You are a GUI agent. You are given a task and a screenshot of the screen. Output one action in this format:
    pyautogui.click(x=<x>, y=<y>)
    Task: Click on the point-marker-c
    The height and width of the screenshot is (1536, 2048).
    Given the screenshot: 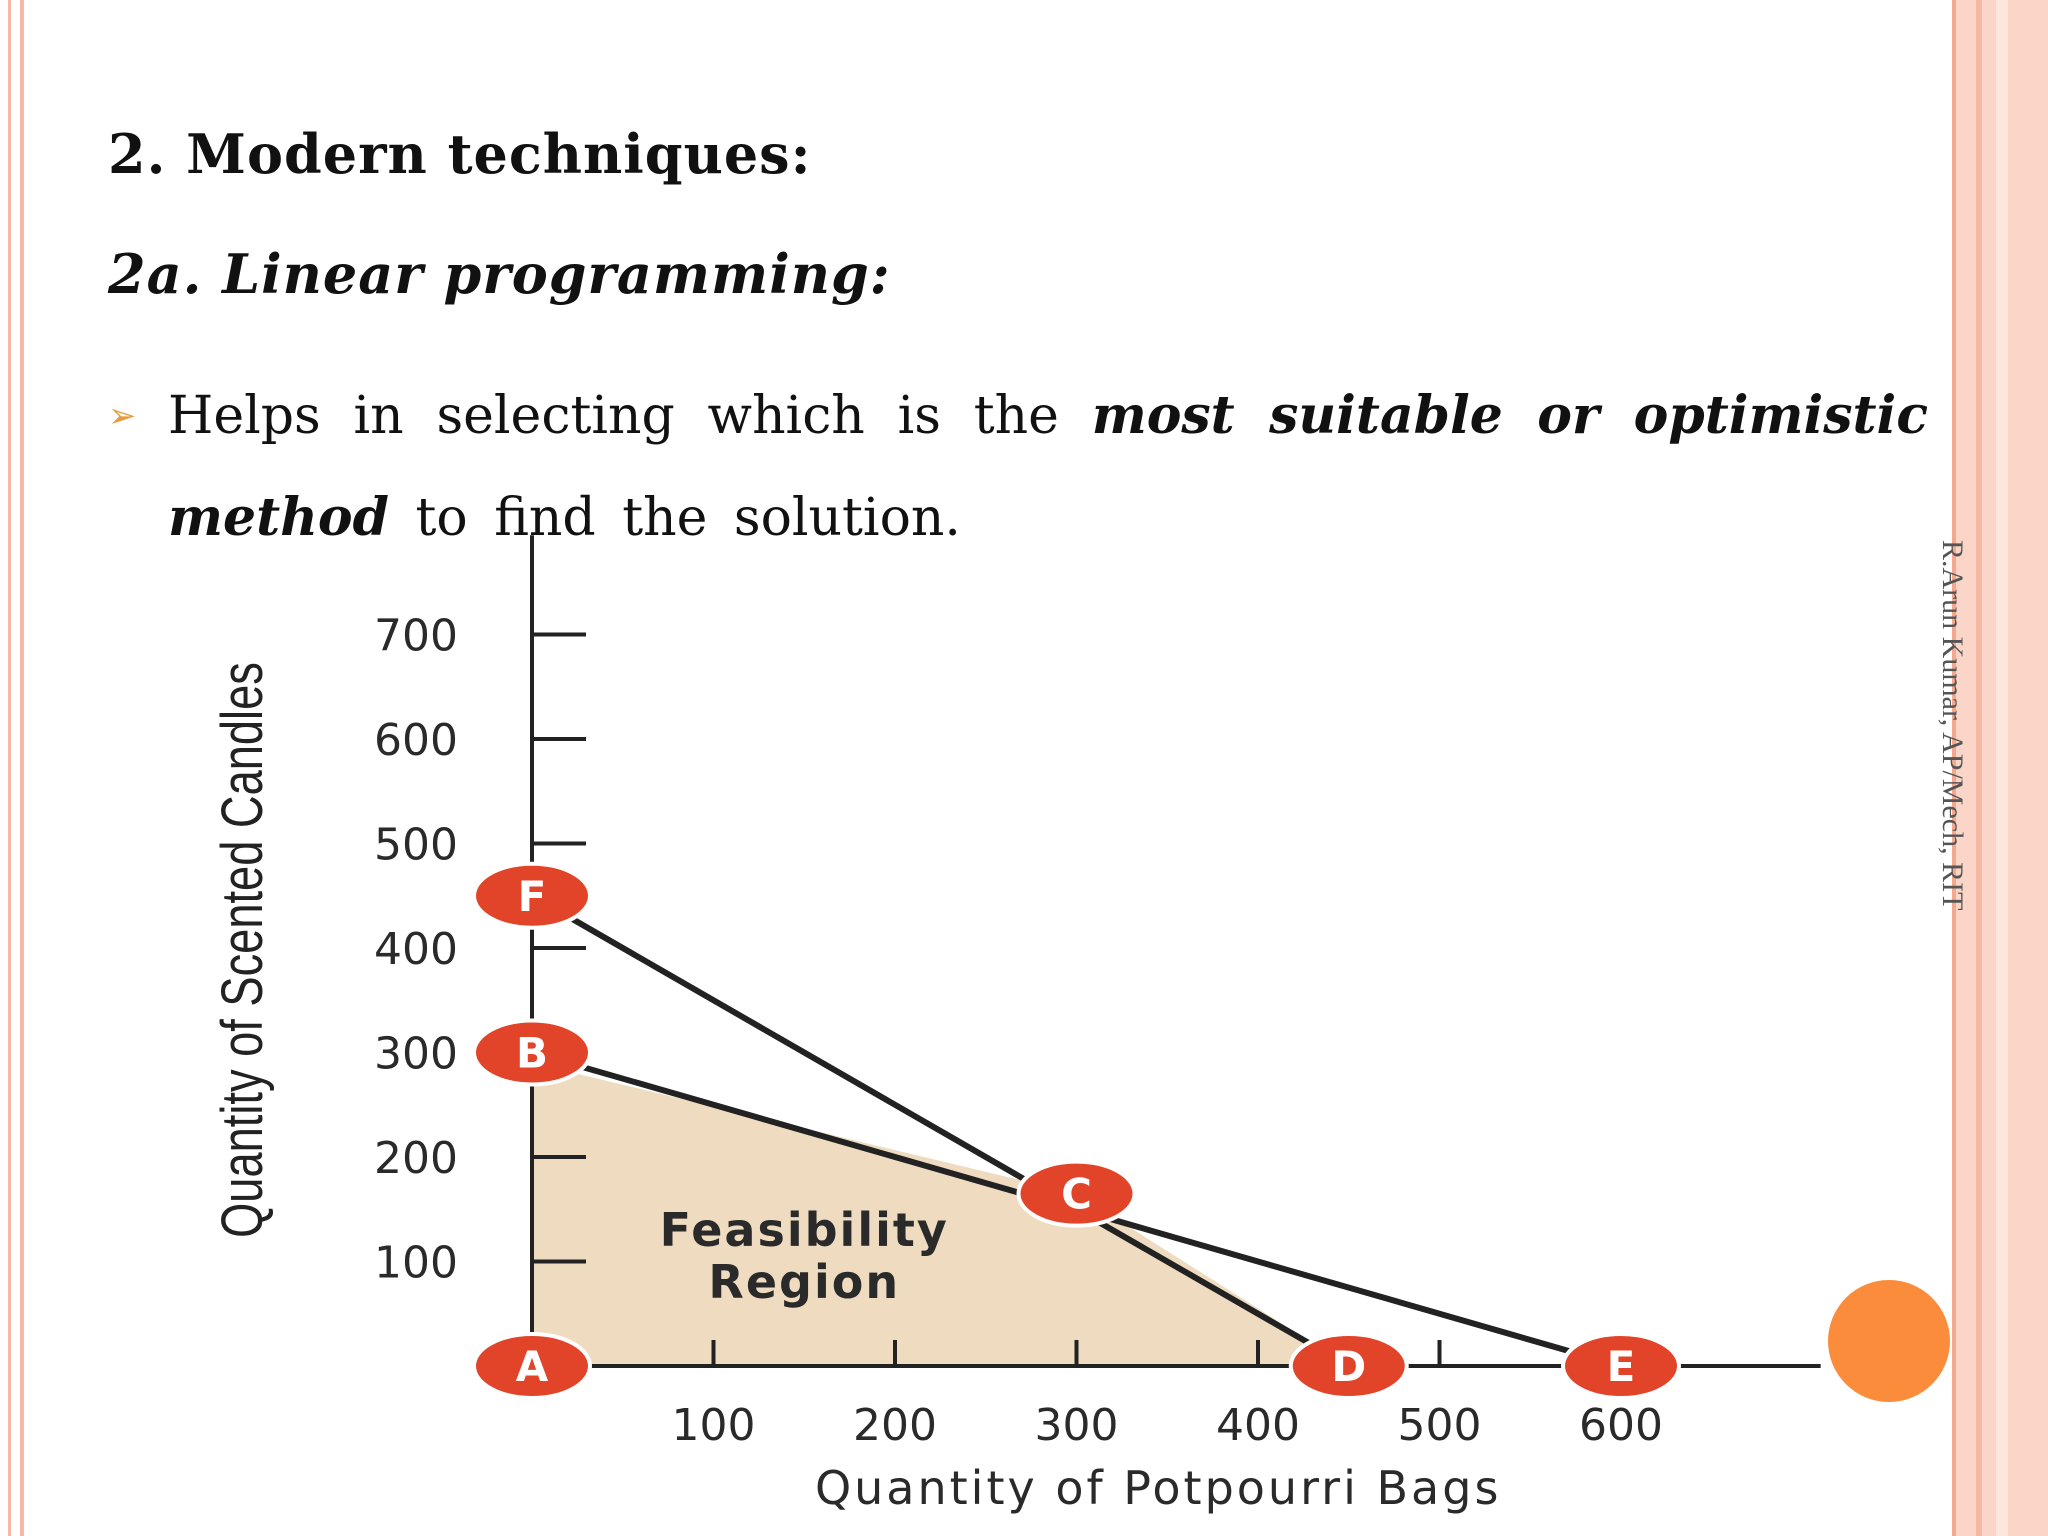 What is the action you would take?
    pyautogui.click(x=1076, y=1193)
    